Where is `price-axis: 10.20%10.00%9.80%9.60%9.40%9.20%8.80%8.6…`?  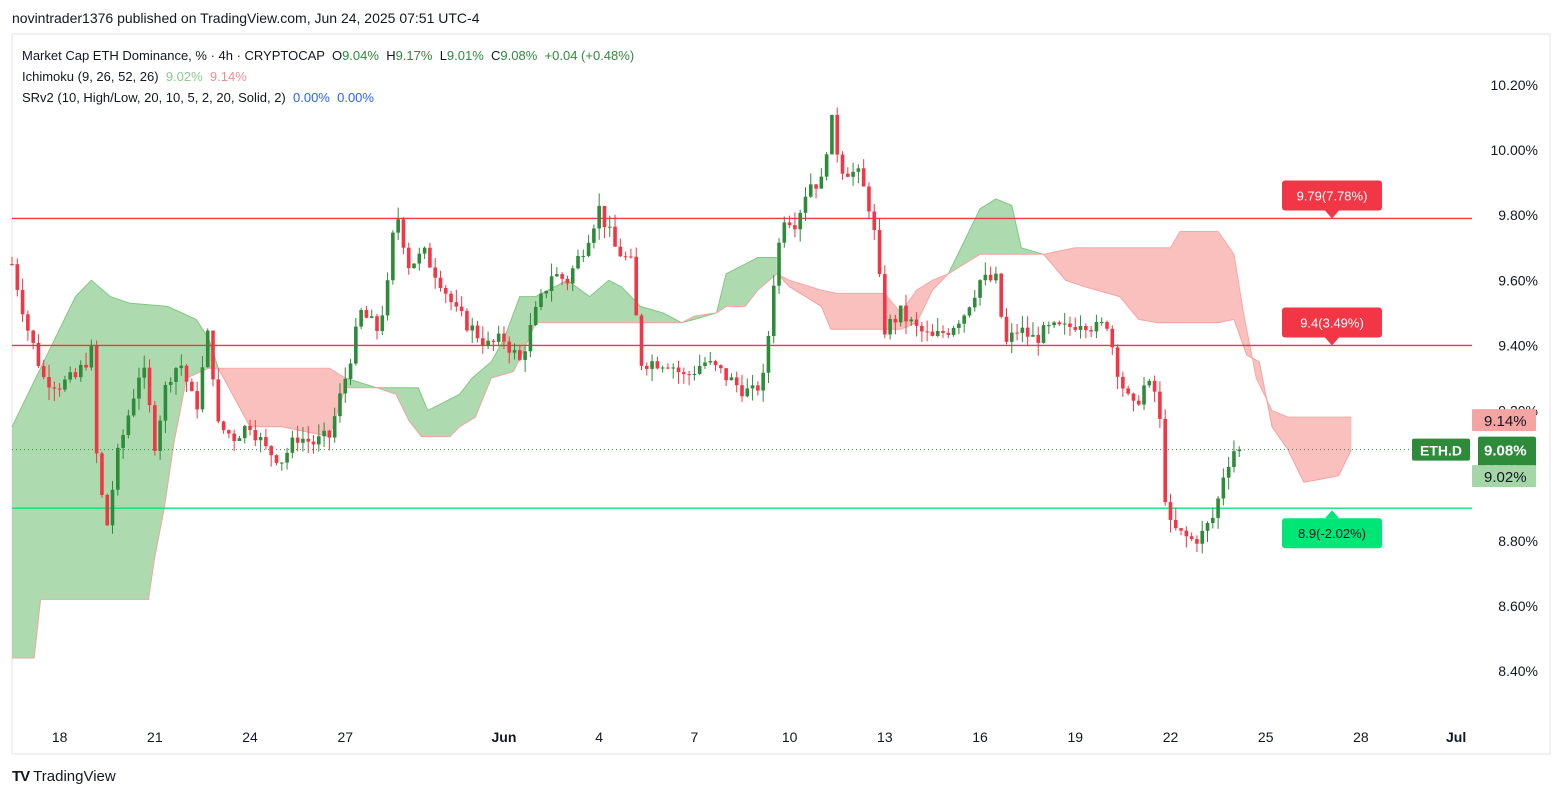
price-axis: 10.20%10.00%9.80%9.60%9.40%9.20%8.80%8.6… is located at coordinates (1514, 378).